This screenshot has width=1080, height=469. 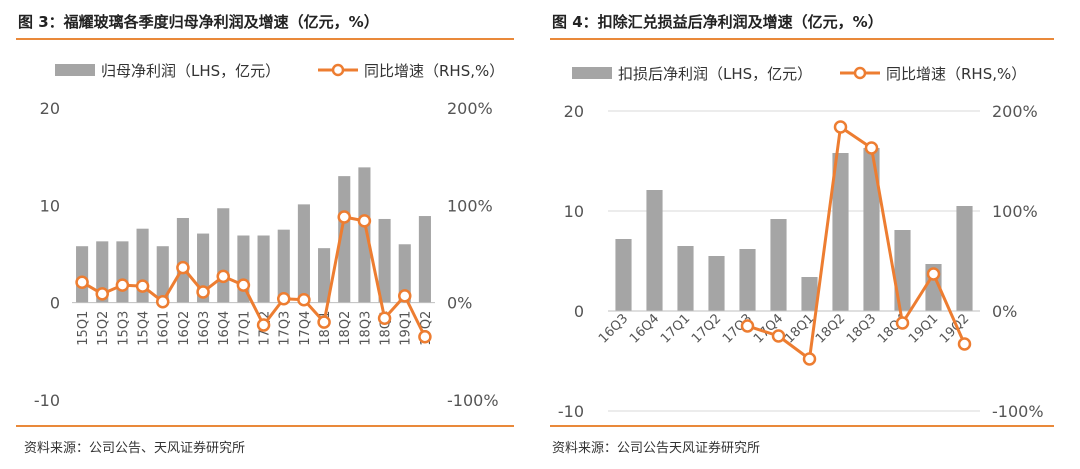 I want to click on legend-label: 归母净利润（LHS，亿元）, so click(x=190, y=71).